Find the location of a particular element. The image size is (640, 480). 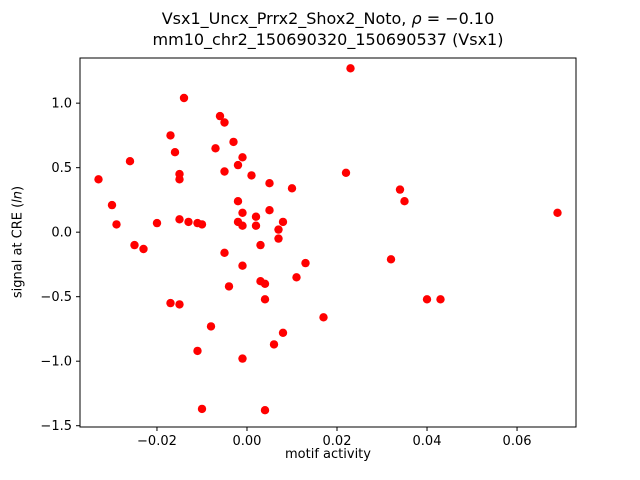

y-tick-label: 0.5 is located at coordinates (61, 168).